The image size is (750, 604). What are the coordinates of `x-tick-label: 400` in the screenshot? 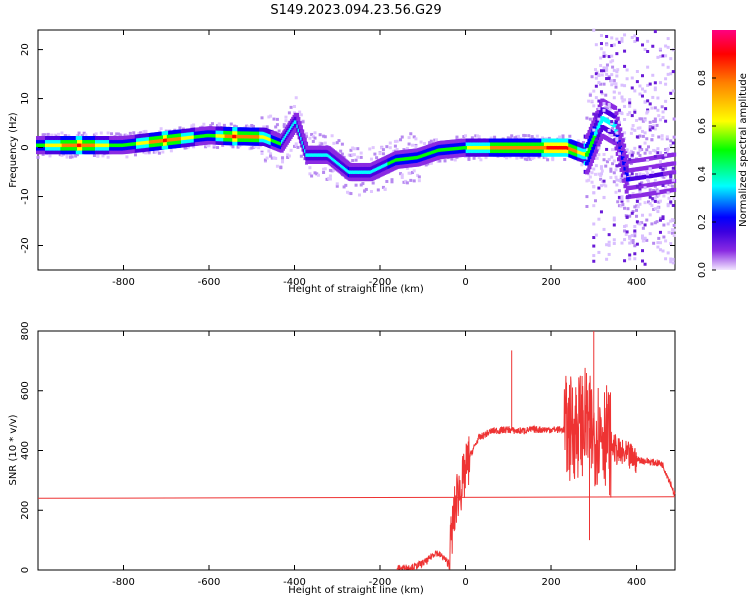 It's located at (636, 582).